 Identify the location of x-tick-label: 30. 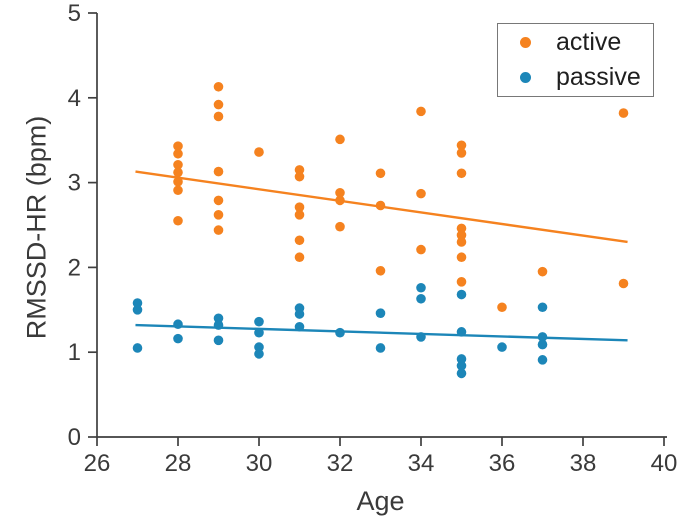
(259, 463).